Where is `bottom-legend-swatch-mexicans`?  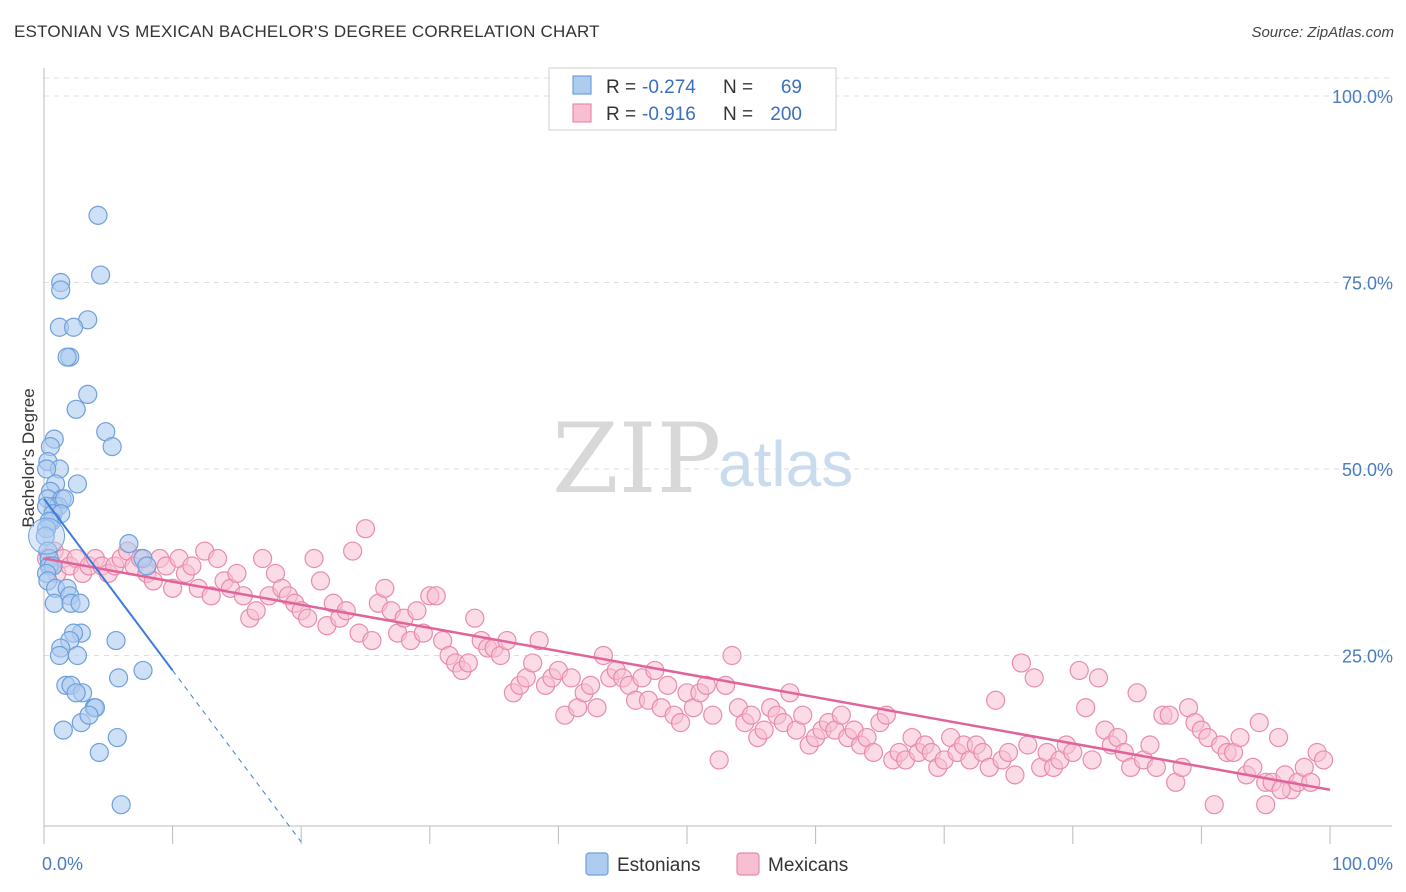
bottom-legend-swatch-mexicans is located at coordinates (748, 864).